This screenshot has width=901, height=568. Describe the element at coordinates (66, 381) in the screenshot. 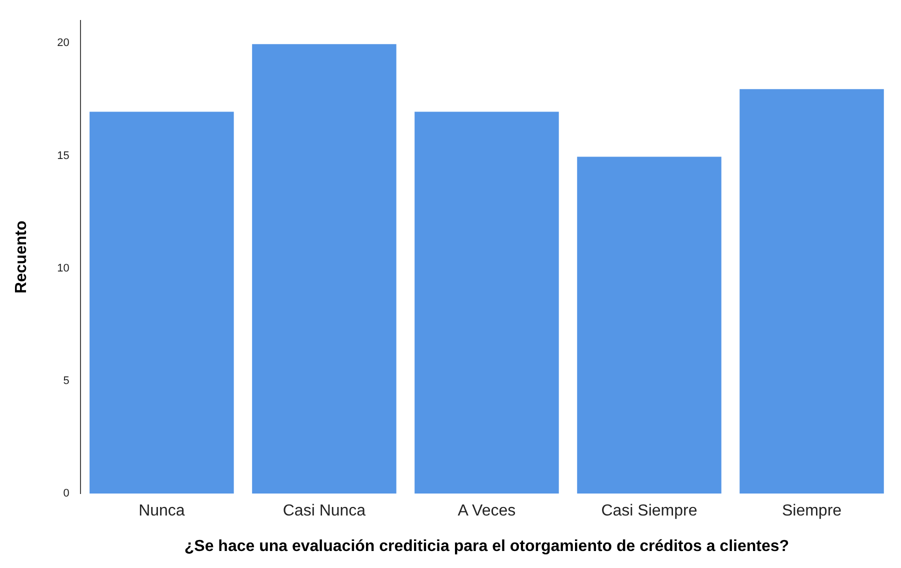

I see `y-tick-label: 5` at that location.